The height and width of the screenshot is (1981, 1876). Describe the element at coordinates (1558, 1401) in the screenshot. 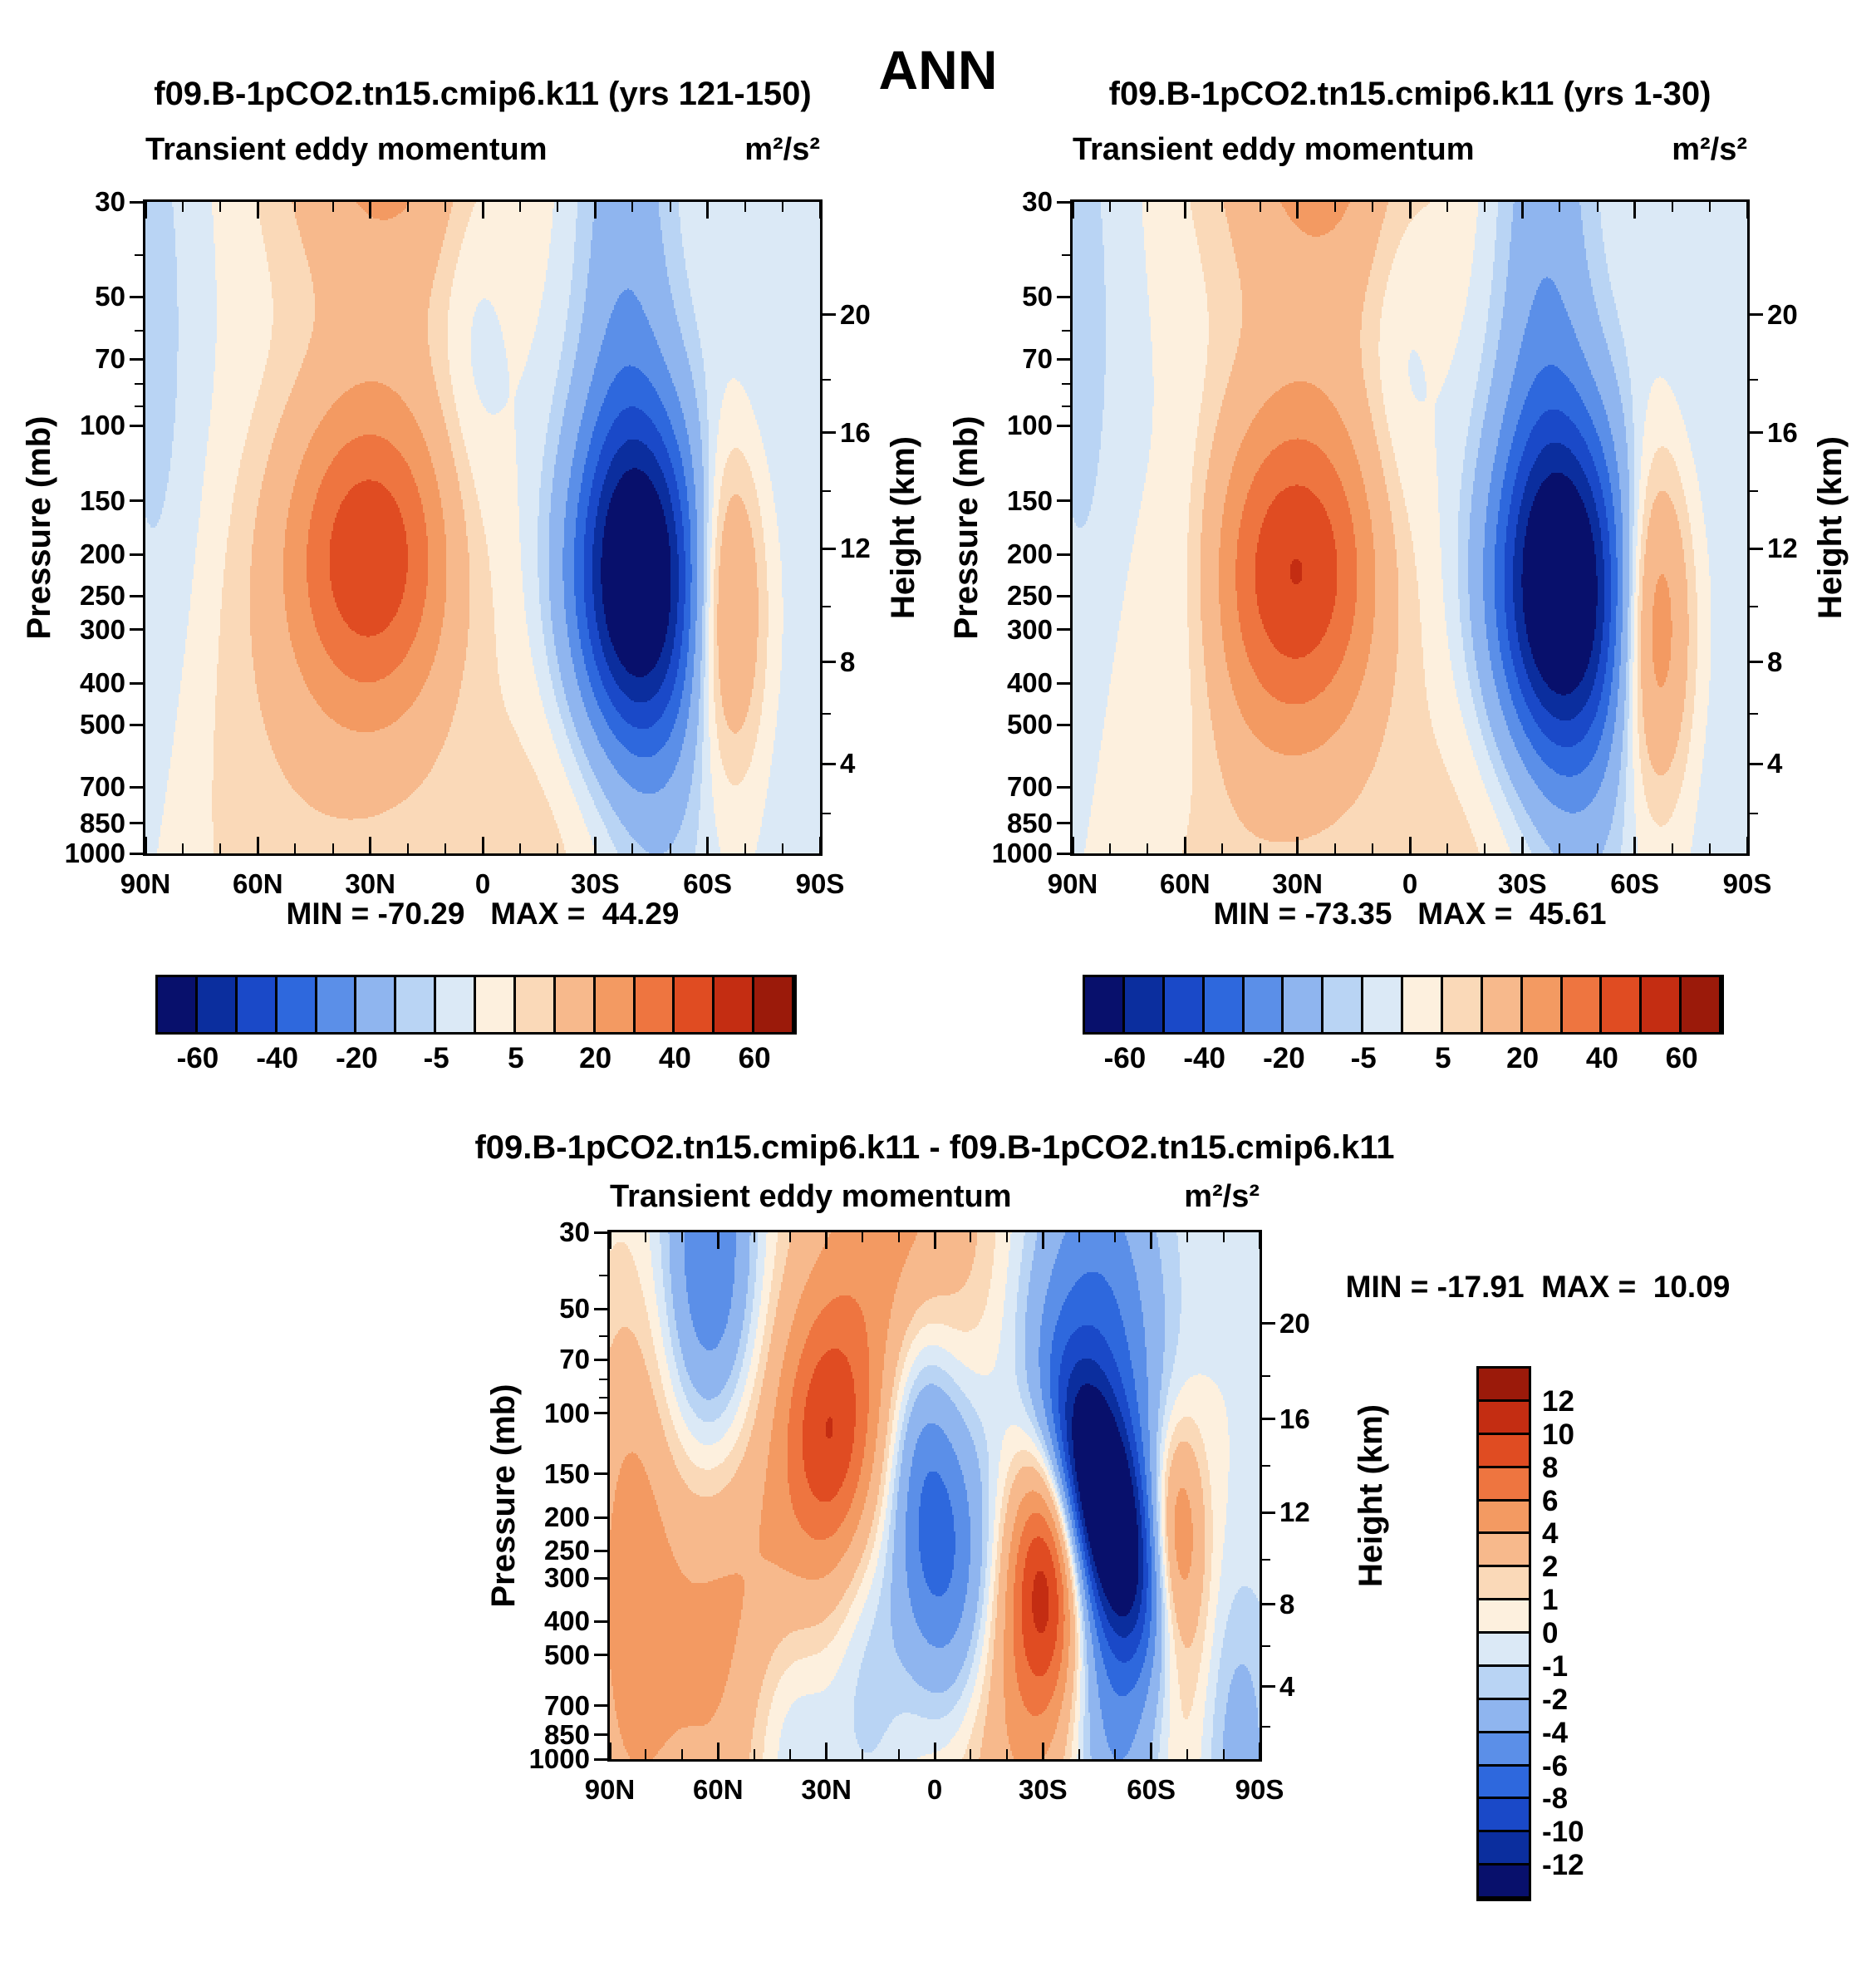

I see `colorbar-tick-label: 12` at that location.